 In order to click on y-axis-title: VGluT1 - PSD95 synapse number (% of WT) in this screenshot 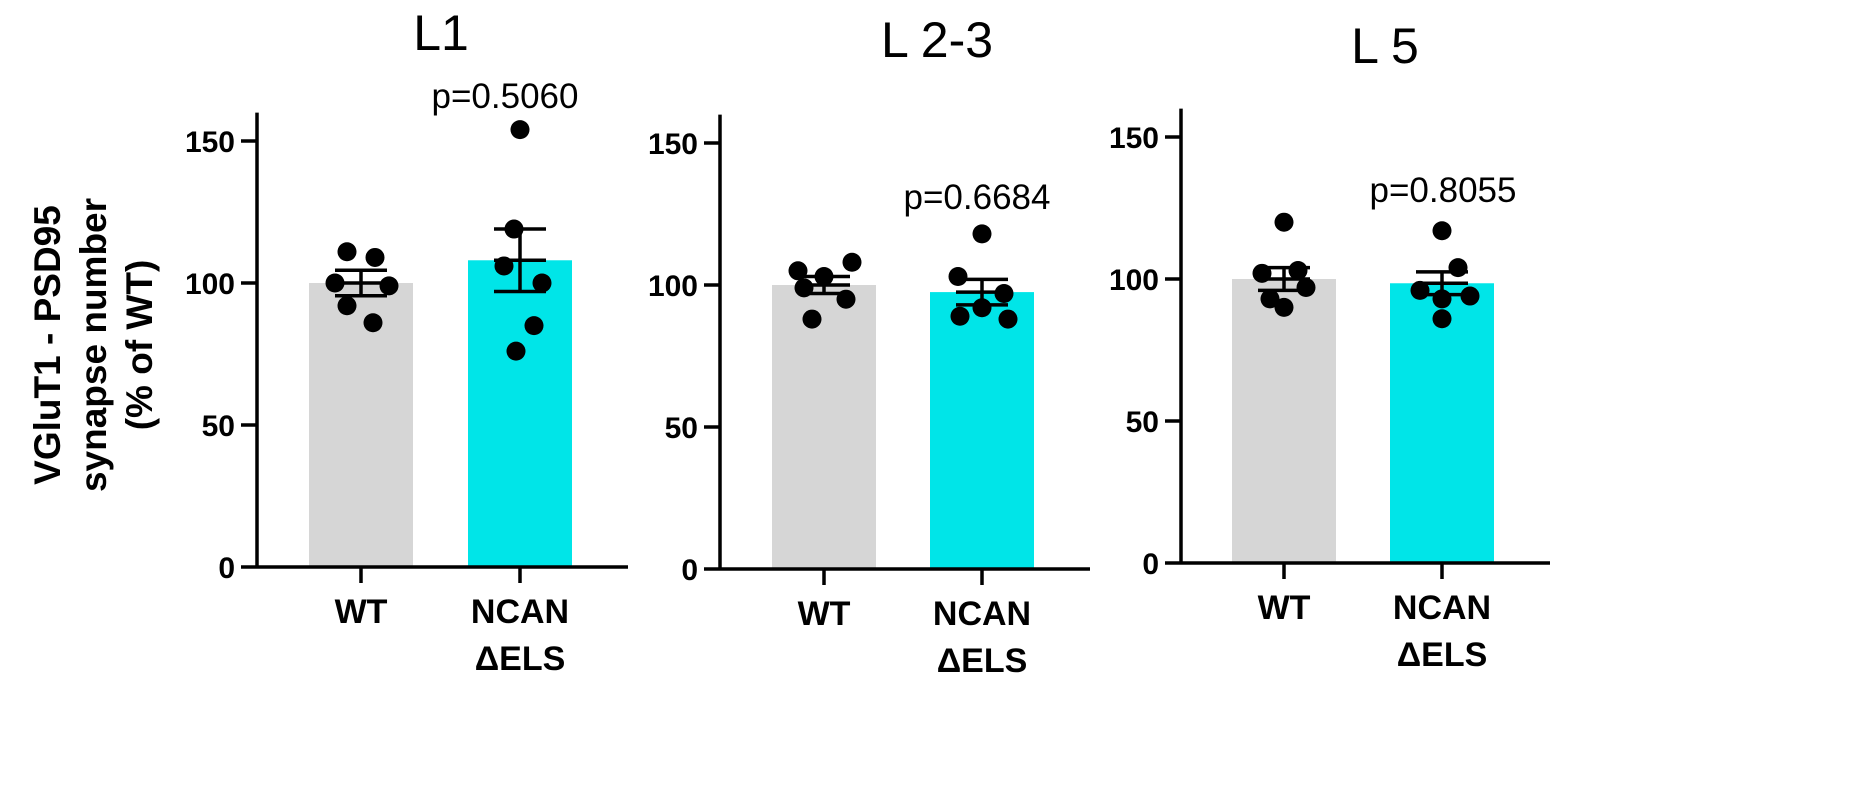, I will do `click(93, 345)`.